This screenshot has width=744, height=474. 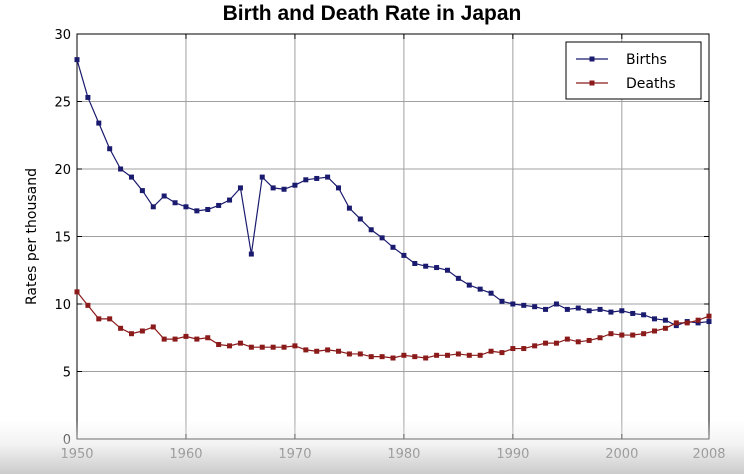 I want to click on legend-label: Births, so click(x=646, y=60).